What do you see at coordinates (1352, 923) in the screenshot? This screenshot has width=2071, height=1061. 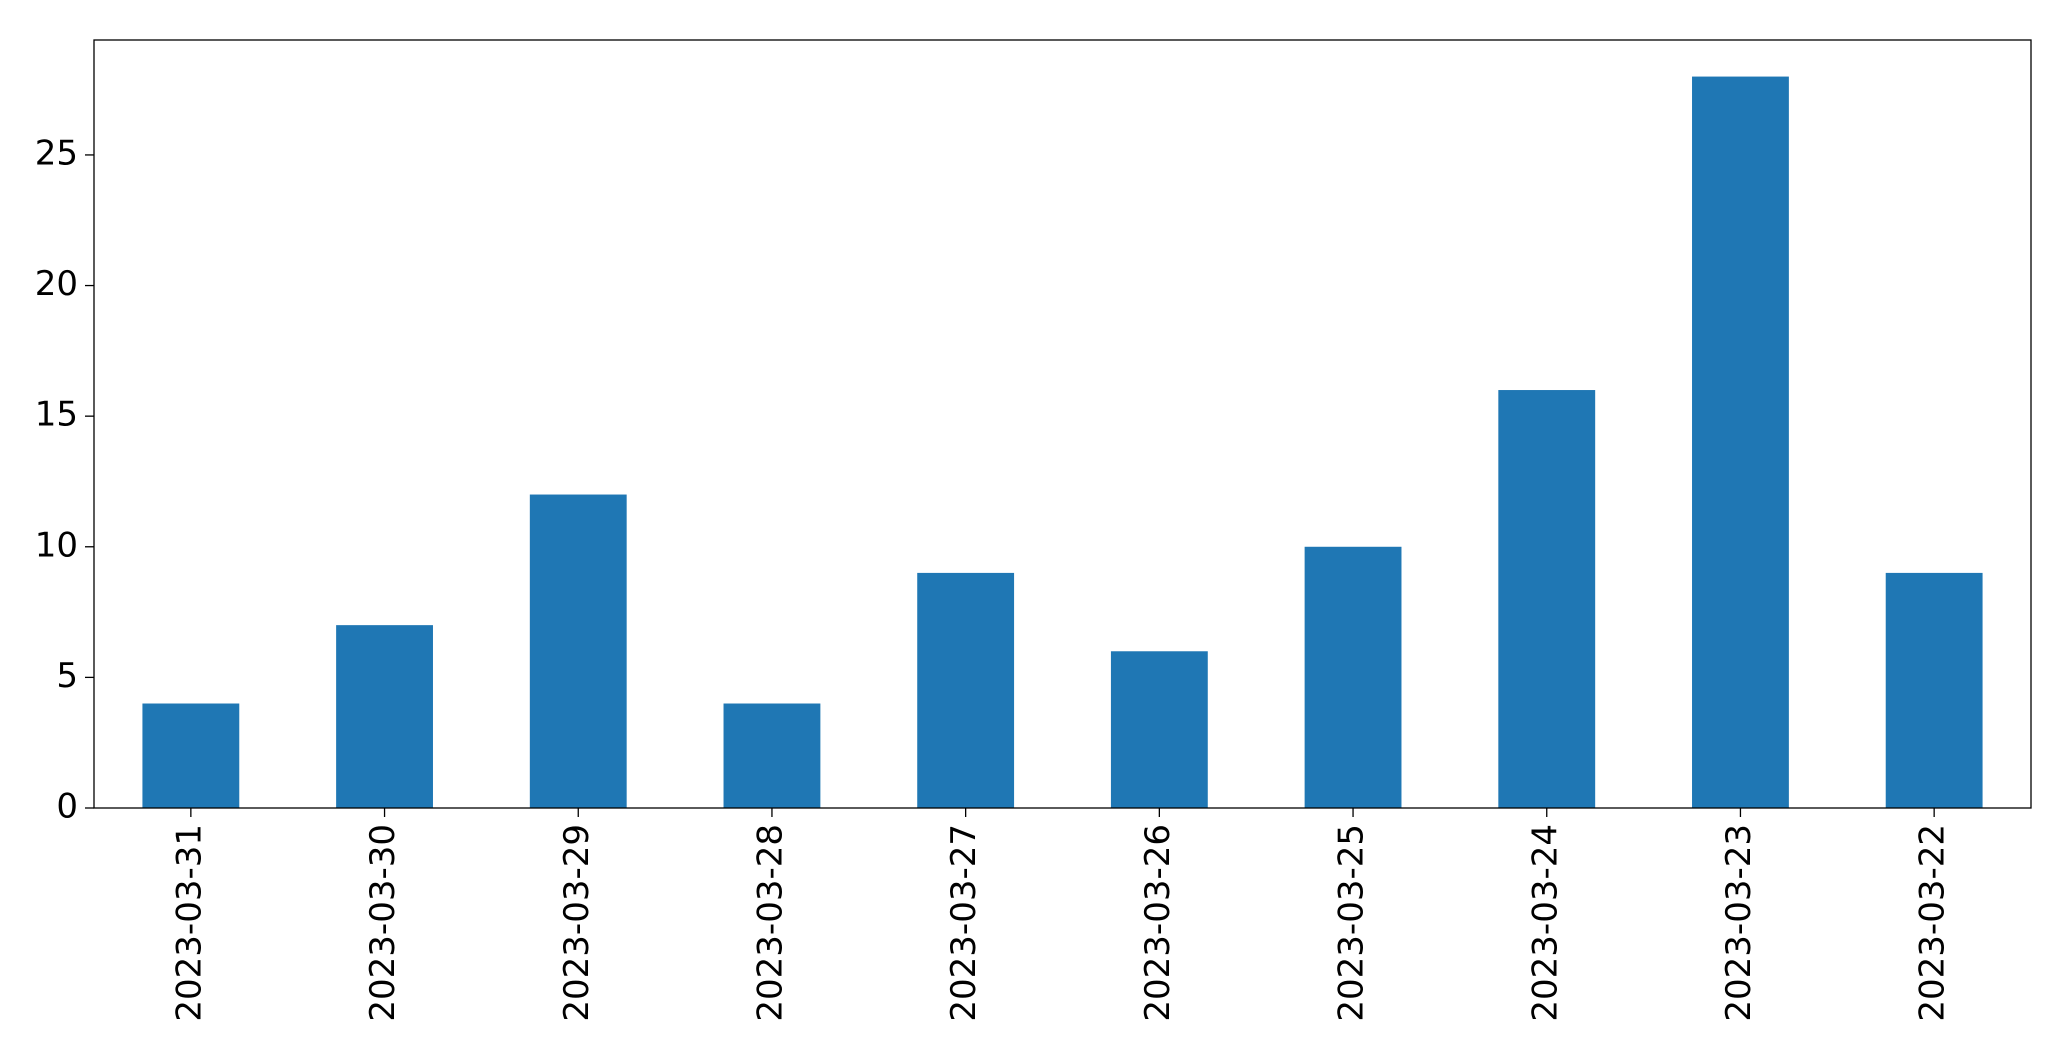 I see `x-tick-label: 2023-03-25` at bounding box center [1352, 923].